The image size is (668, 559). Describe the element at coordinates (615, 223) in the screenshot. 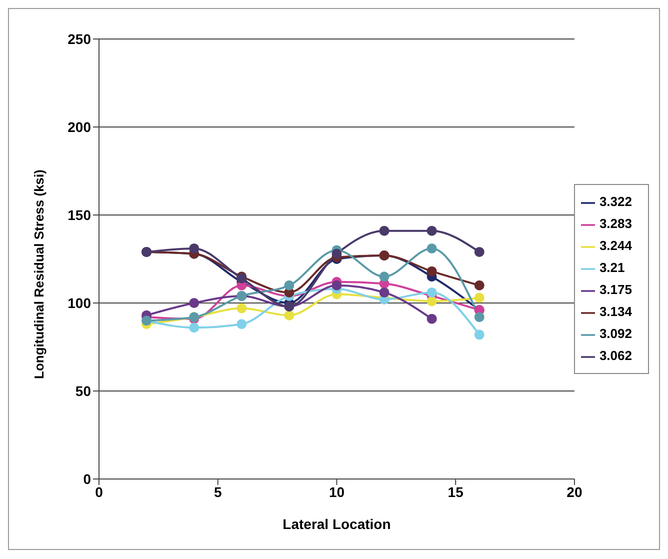

I see `legend-label: 3.283` at that location.